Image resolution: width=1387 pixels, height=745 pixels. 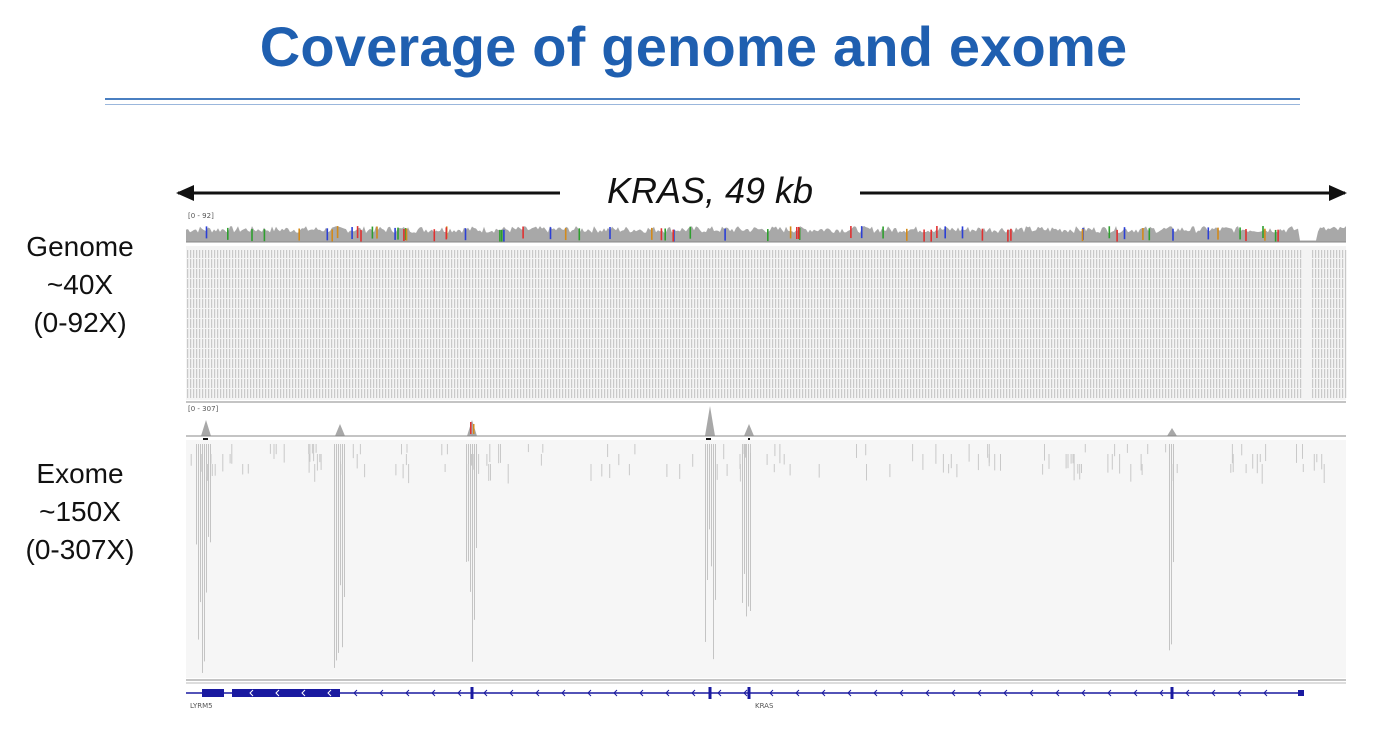 I want to click on slide-title: Coverage of genome and exome, so click(x=693, y=46).